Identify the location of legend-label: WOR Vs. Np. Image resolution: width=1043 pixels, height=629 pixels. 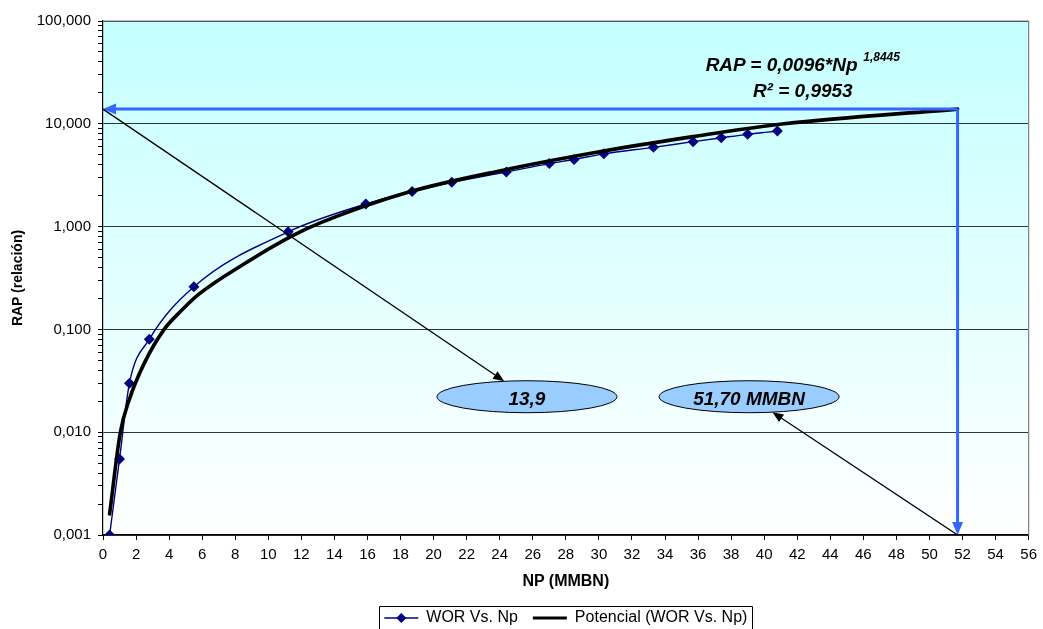
(472, 617).